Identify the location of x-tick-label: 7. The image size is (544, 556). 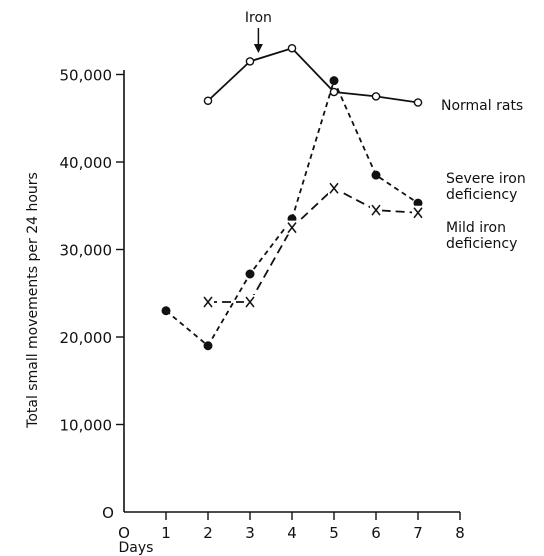
(418, 533).